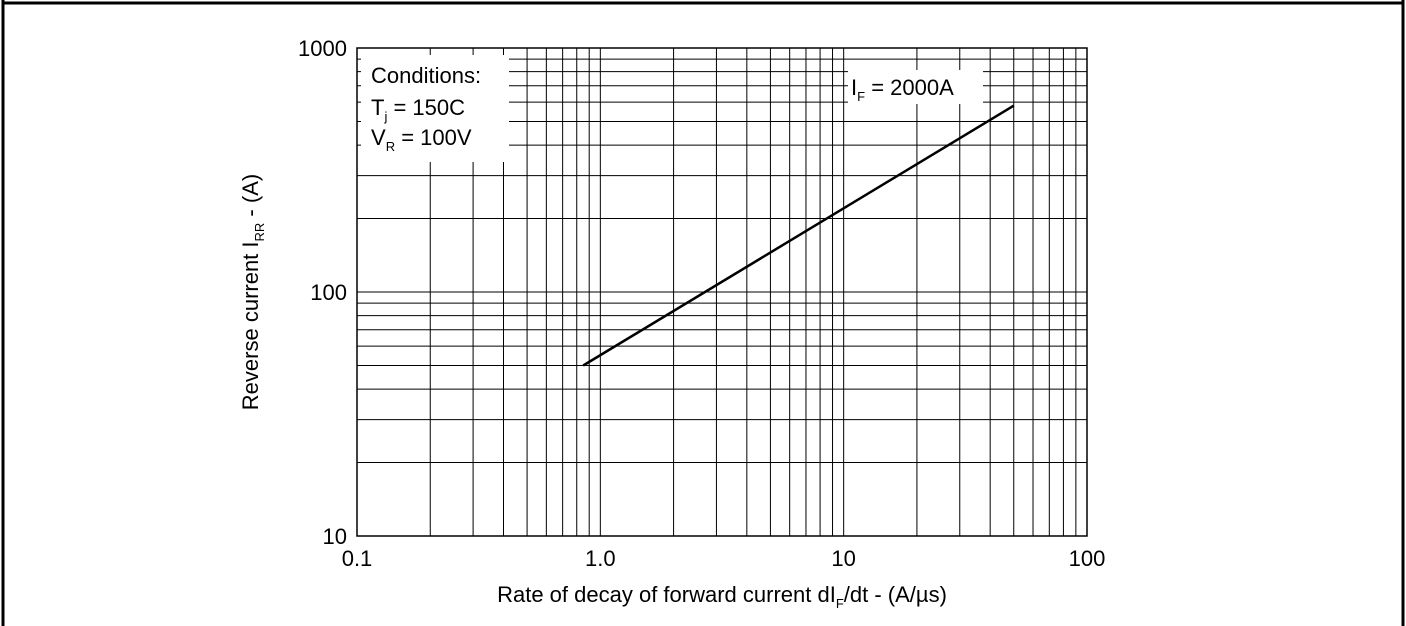 Image resolution: width=1406 pixels, height=626 pixels. What do you see at coordinates (426, 107) in the screenshot?
I see `conditions-tj-value: = 150C` at bounding box center [426, 107].